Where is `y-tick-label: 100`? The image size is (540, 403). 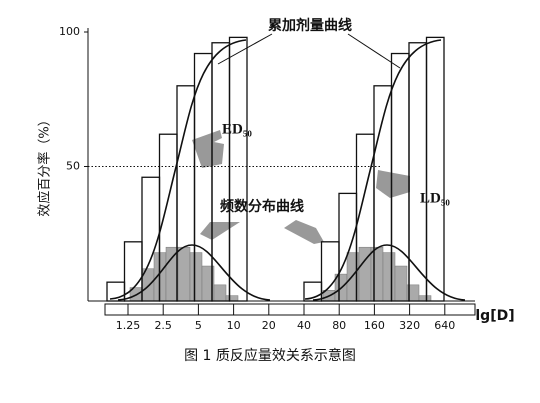
y-tick-label: 100 is located at coordinates (69, 31).